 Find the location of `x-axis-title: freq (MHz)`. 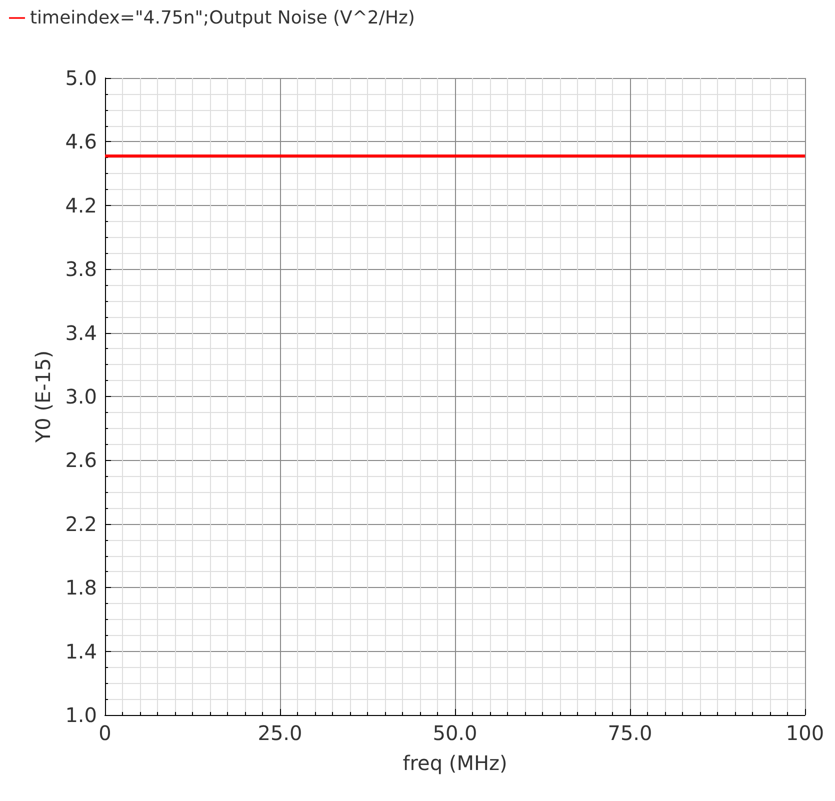

x-axis-title: freq (MHz) is located at coordinates (455, 763).